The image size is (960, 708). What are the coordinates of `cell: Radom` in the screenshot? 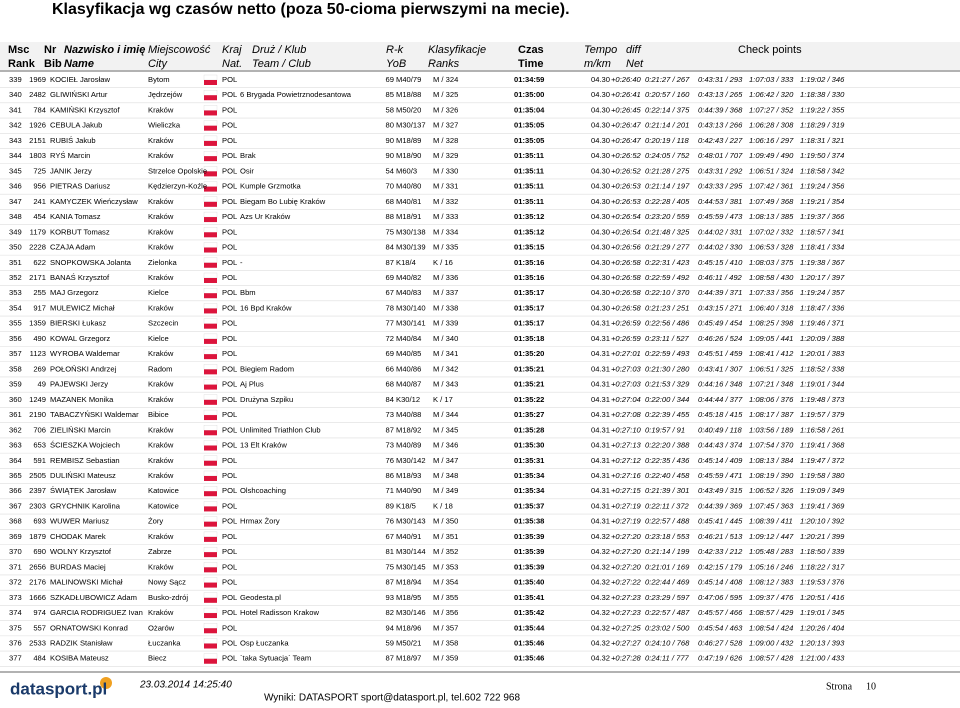 It's located at (160, 368).